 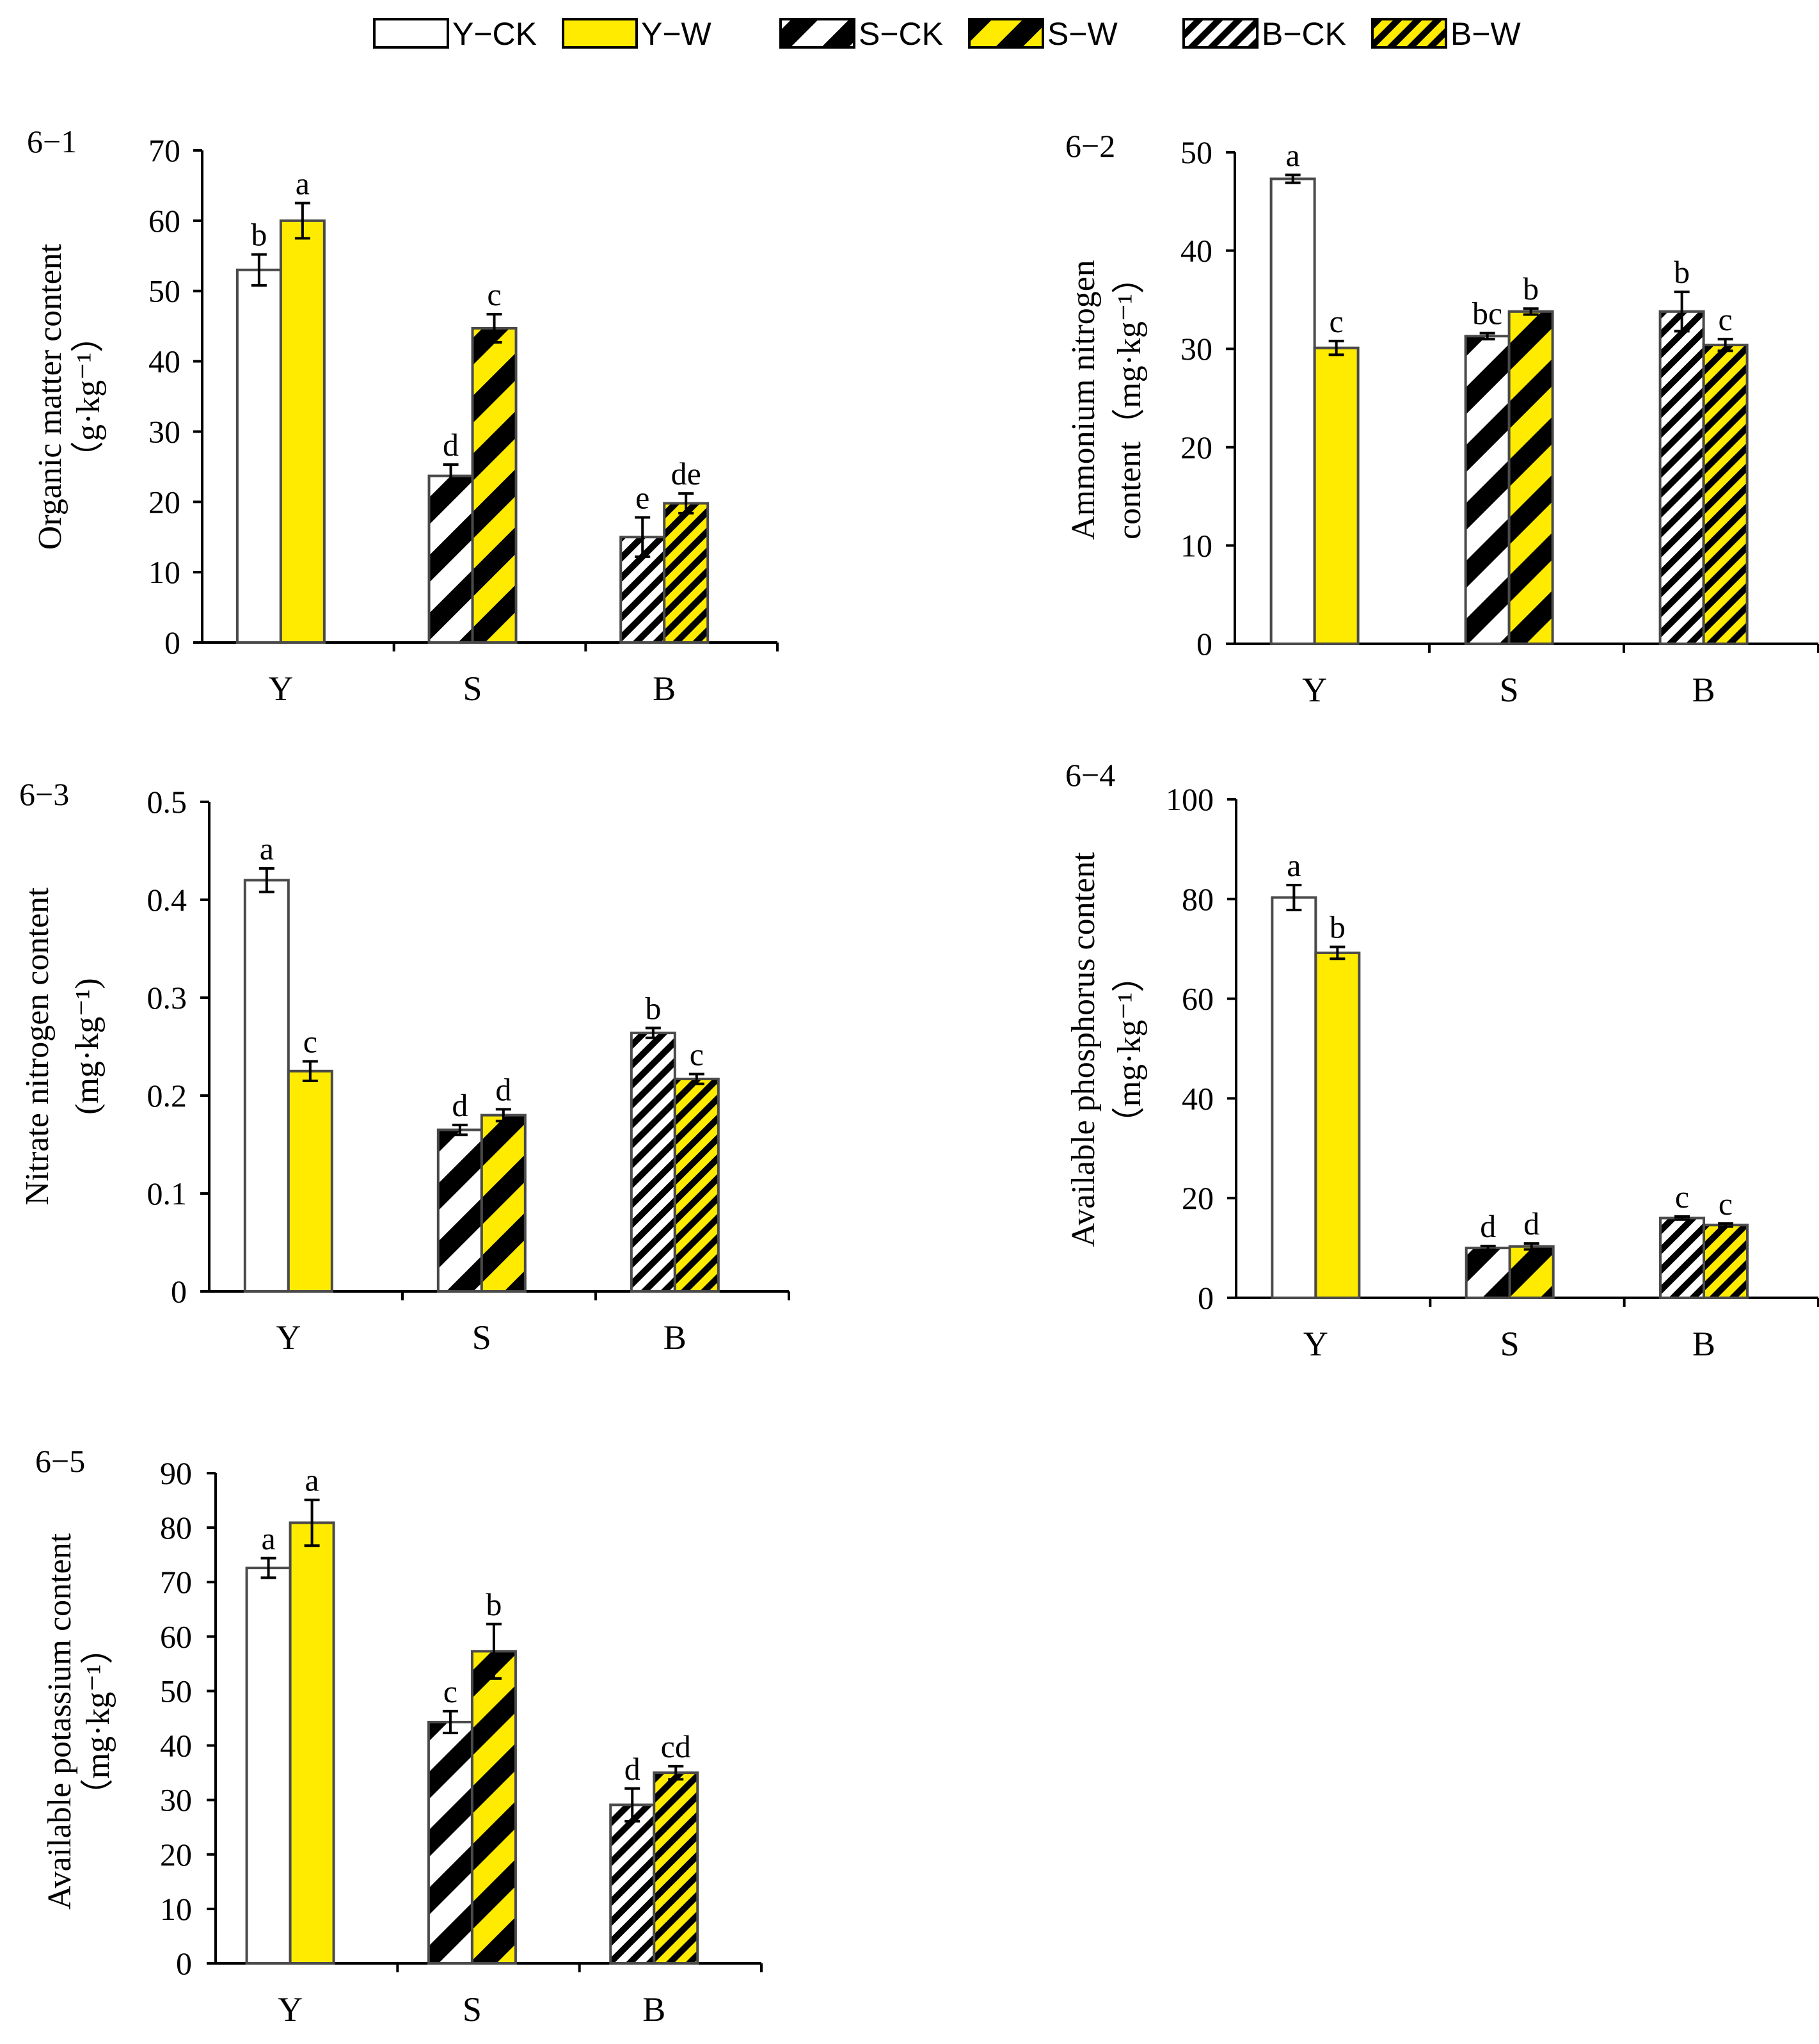 I want to click on y-axis-label-line: Available potassium content, so click(x=60, y=1722).